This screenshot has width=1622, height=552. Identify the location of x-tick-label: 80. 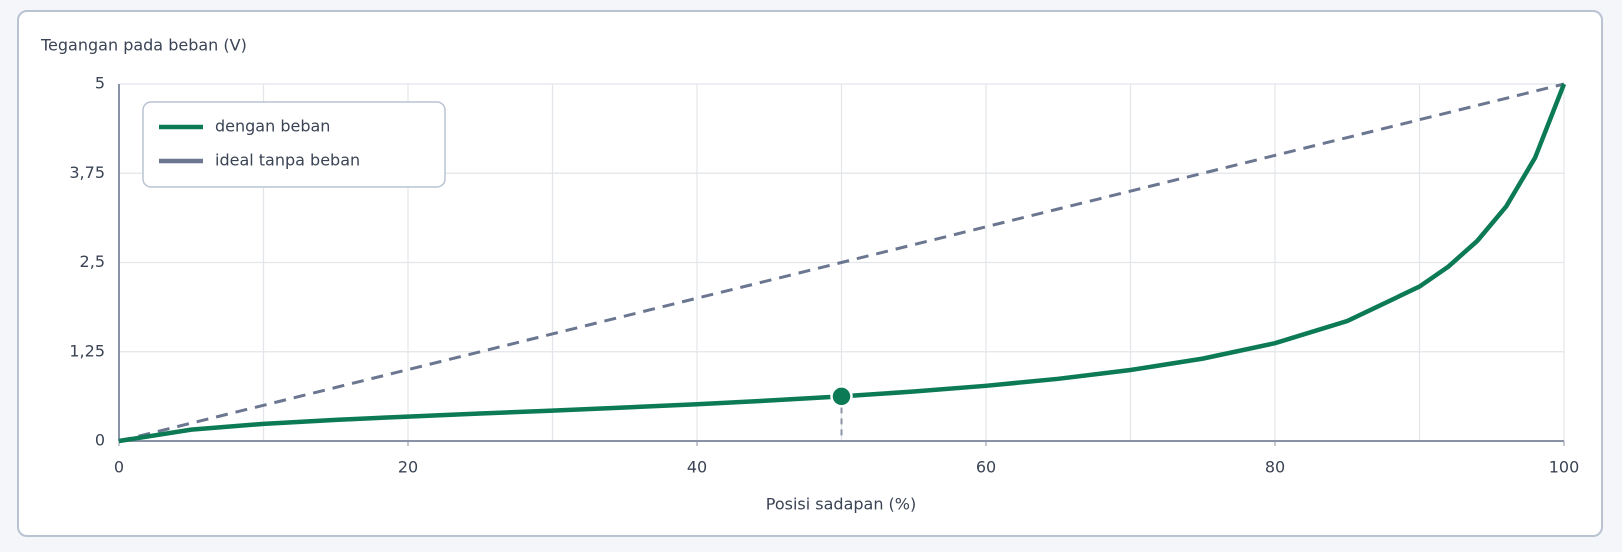
(1275, 467).